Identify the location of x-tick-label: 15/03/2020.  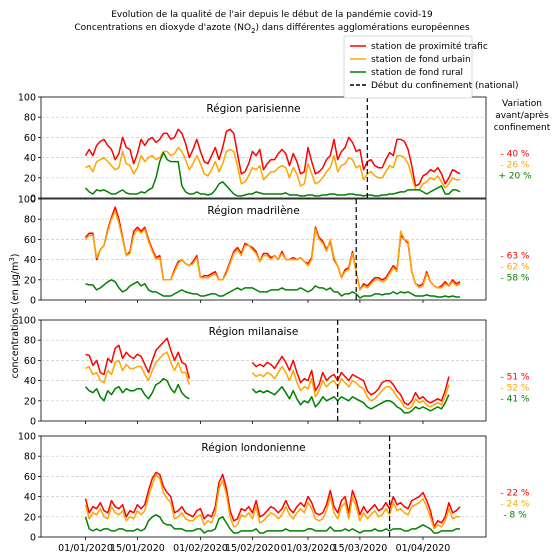
(360, 548).